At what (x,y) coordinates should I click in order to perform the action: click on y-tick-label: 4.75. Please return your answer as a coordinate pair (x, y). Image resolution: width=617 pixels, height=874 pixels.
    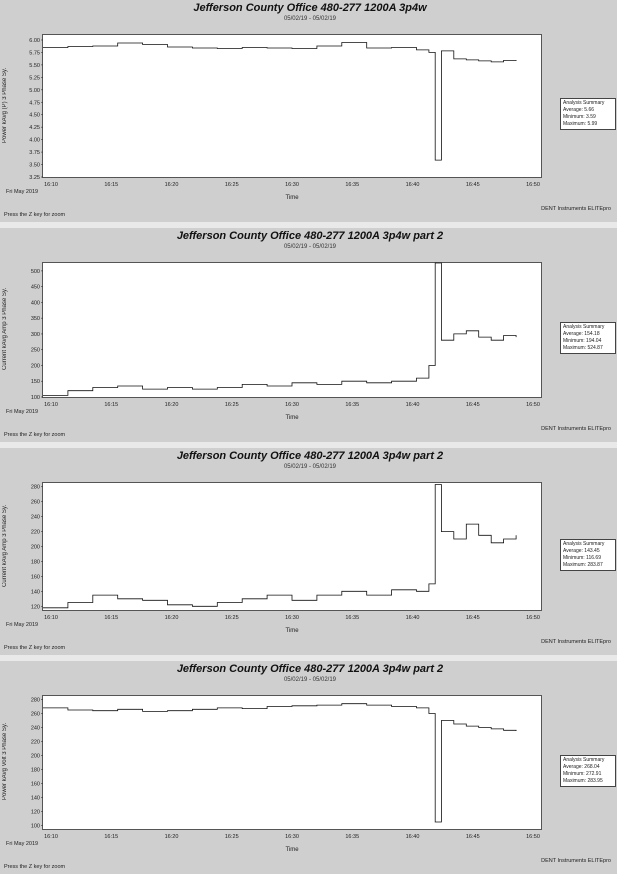
    Looking at the image, I should click on (34, 103).